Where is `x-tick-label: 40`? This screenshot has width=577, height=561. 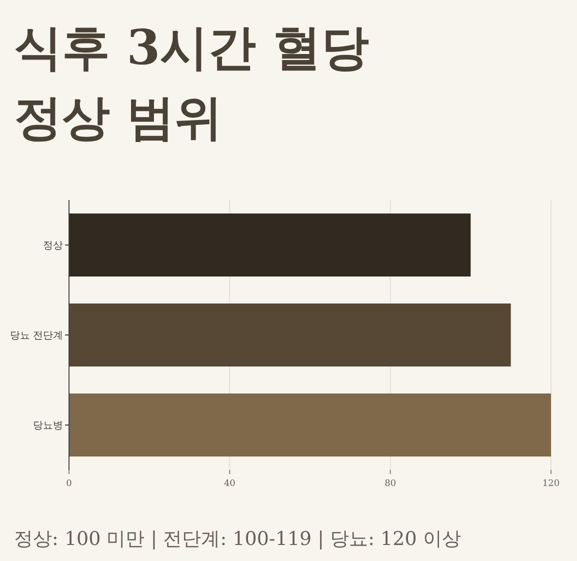 x-tick-label: 40 is located at coordinates (230, 484).